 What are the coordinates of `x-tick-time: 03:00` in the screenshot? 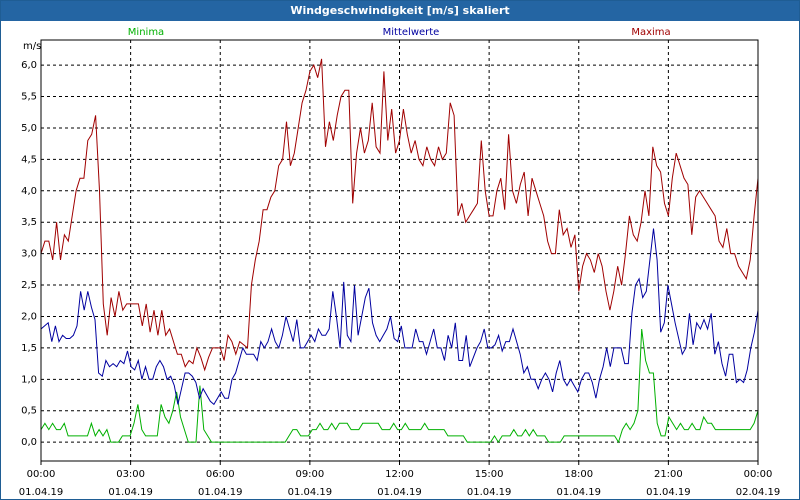 It's located at (130, 474).